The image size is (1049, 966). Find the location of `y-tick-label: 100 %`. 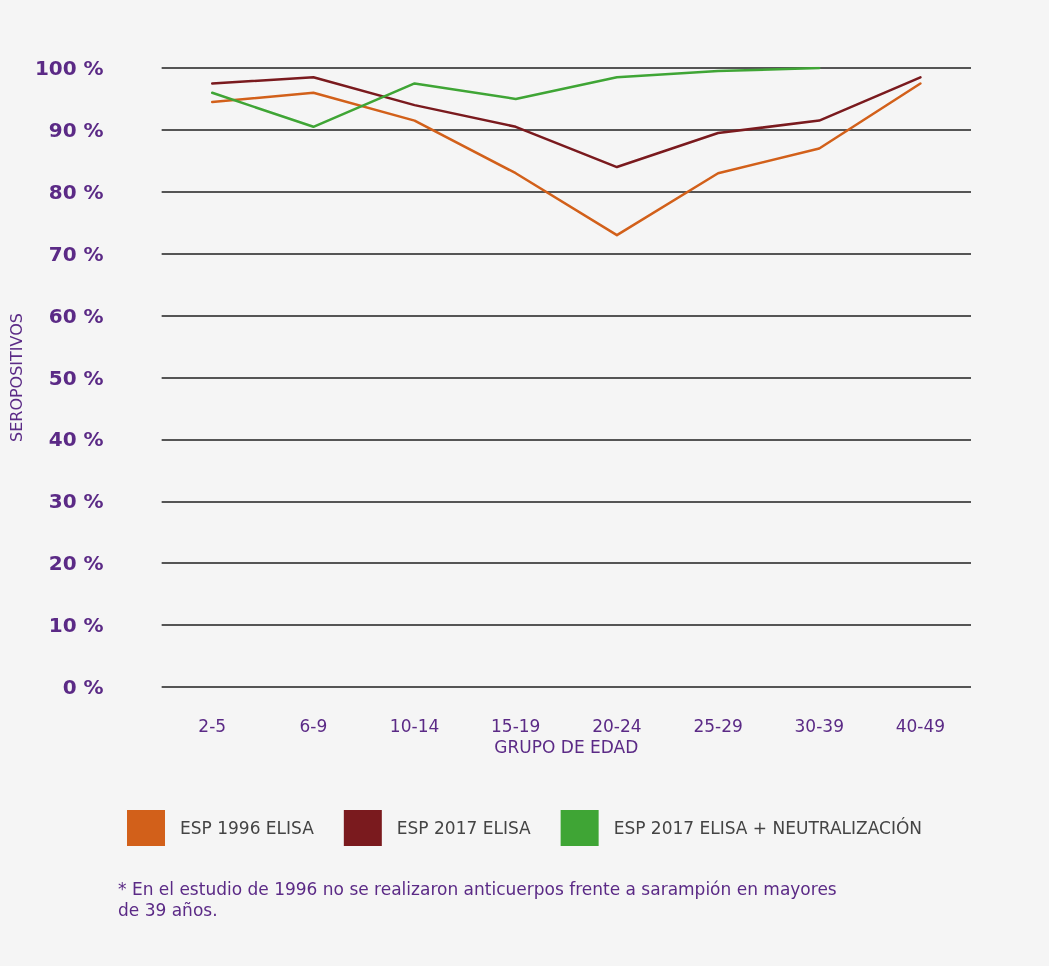

y-tick-label: 100 % is located at coordinates (69, 68).